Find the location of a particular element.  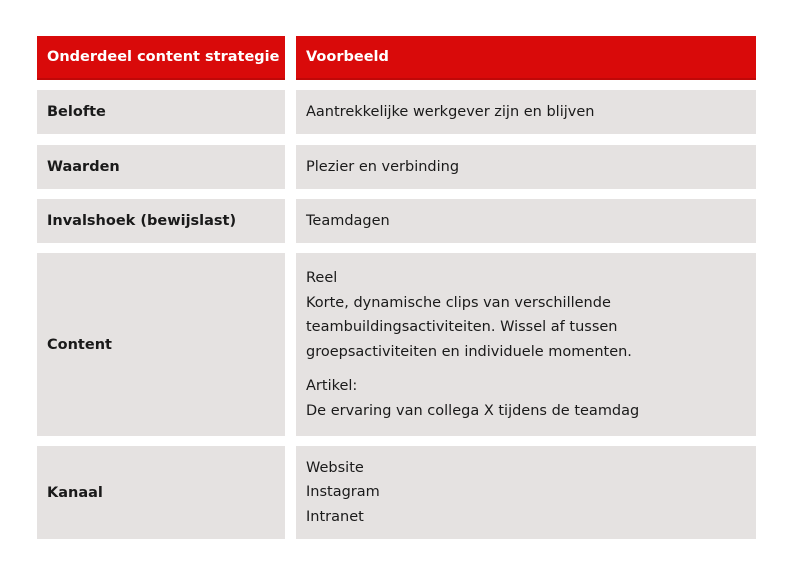

channel-item: Instagram is located at coordinates (343, 492).